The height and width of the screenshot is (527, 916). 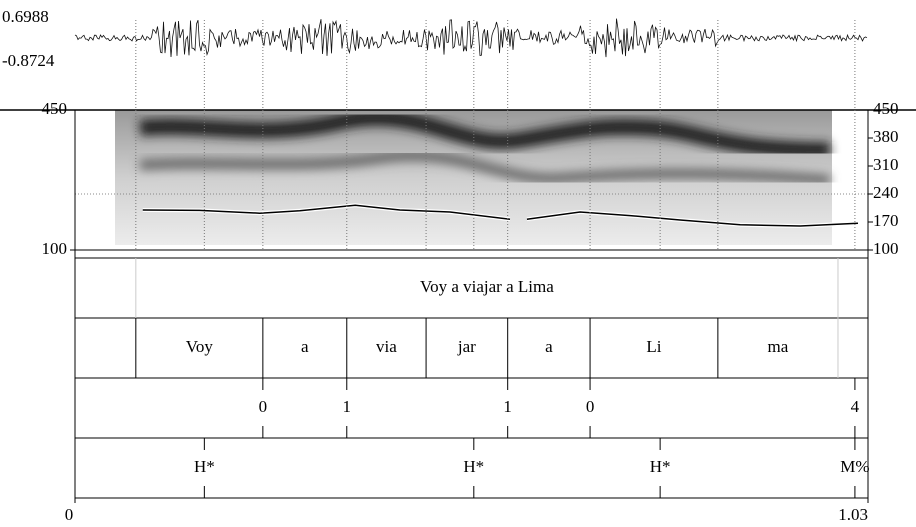 I want to click on y-tick-label: 380, so click(x=886, y=136).